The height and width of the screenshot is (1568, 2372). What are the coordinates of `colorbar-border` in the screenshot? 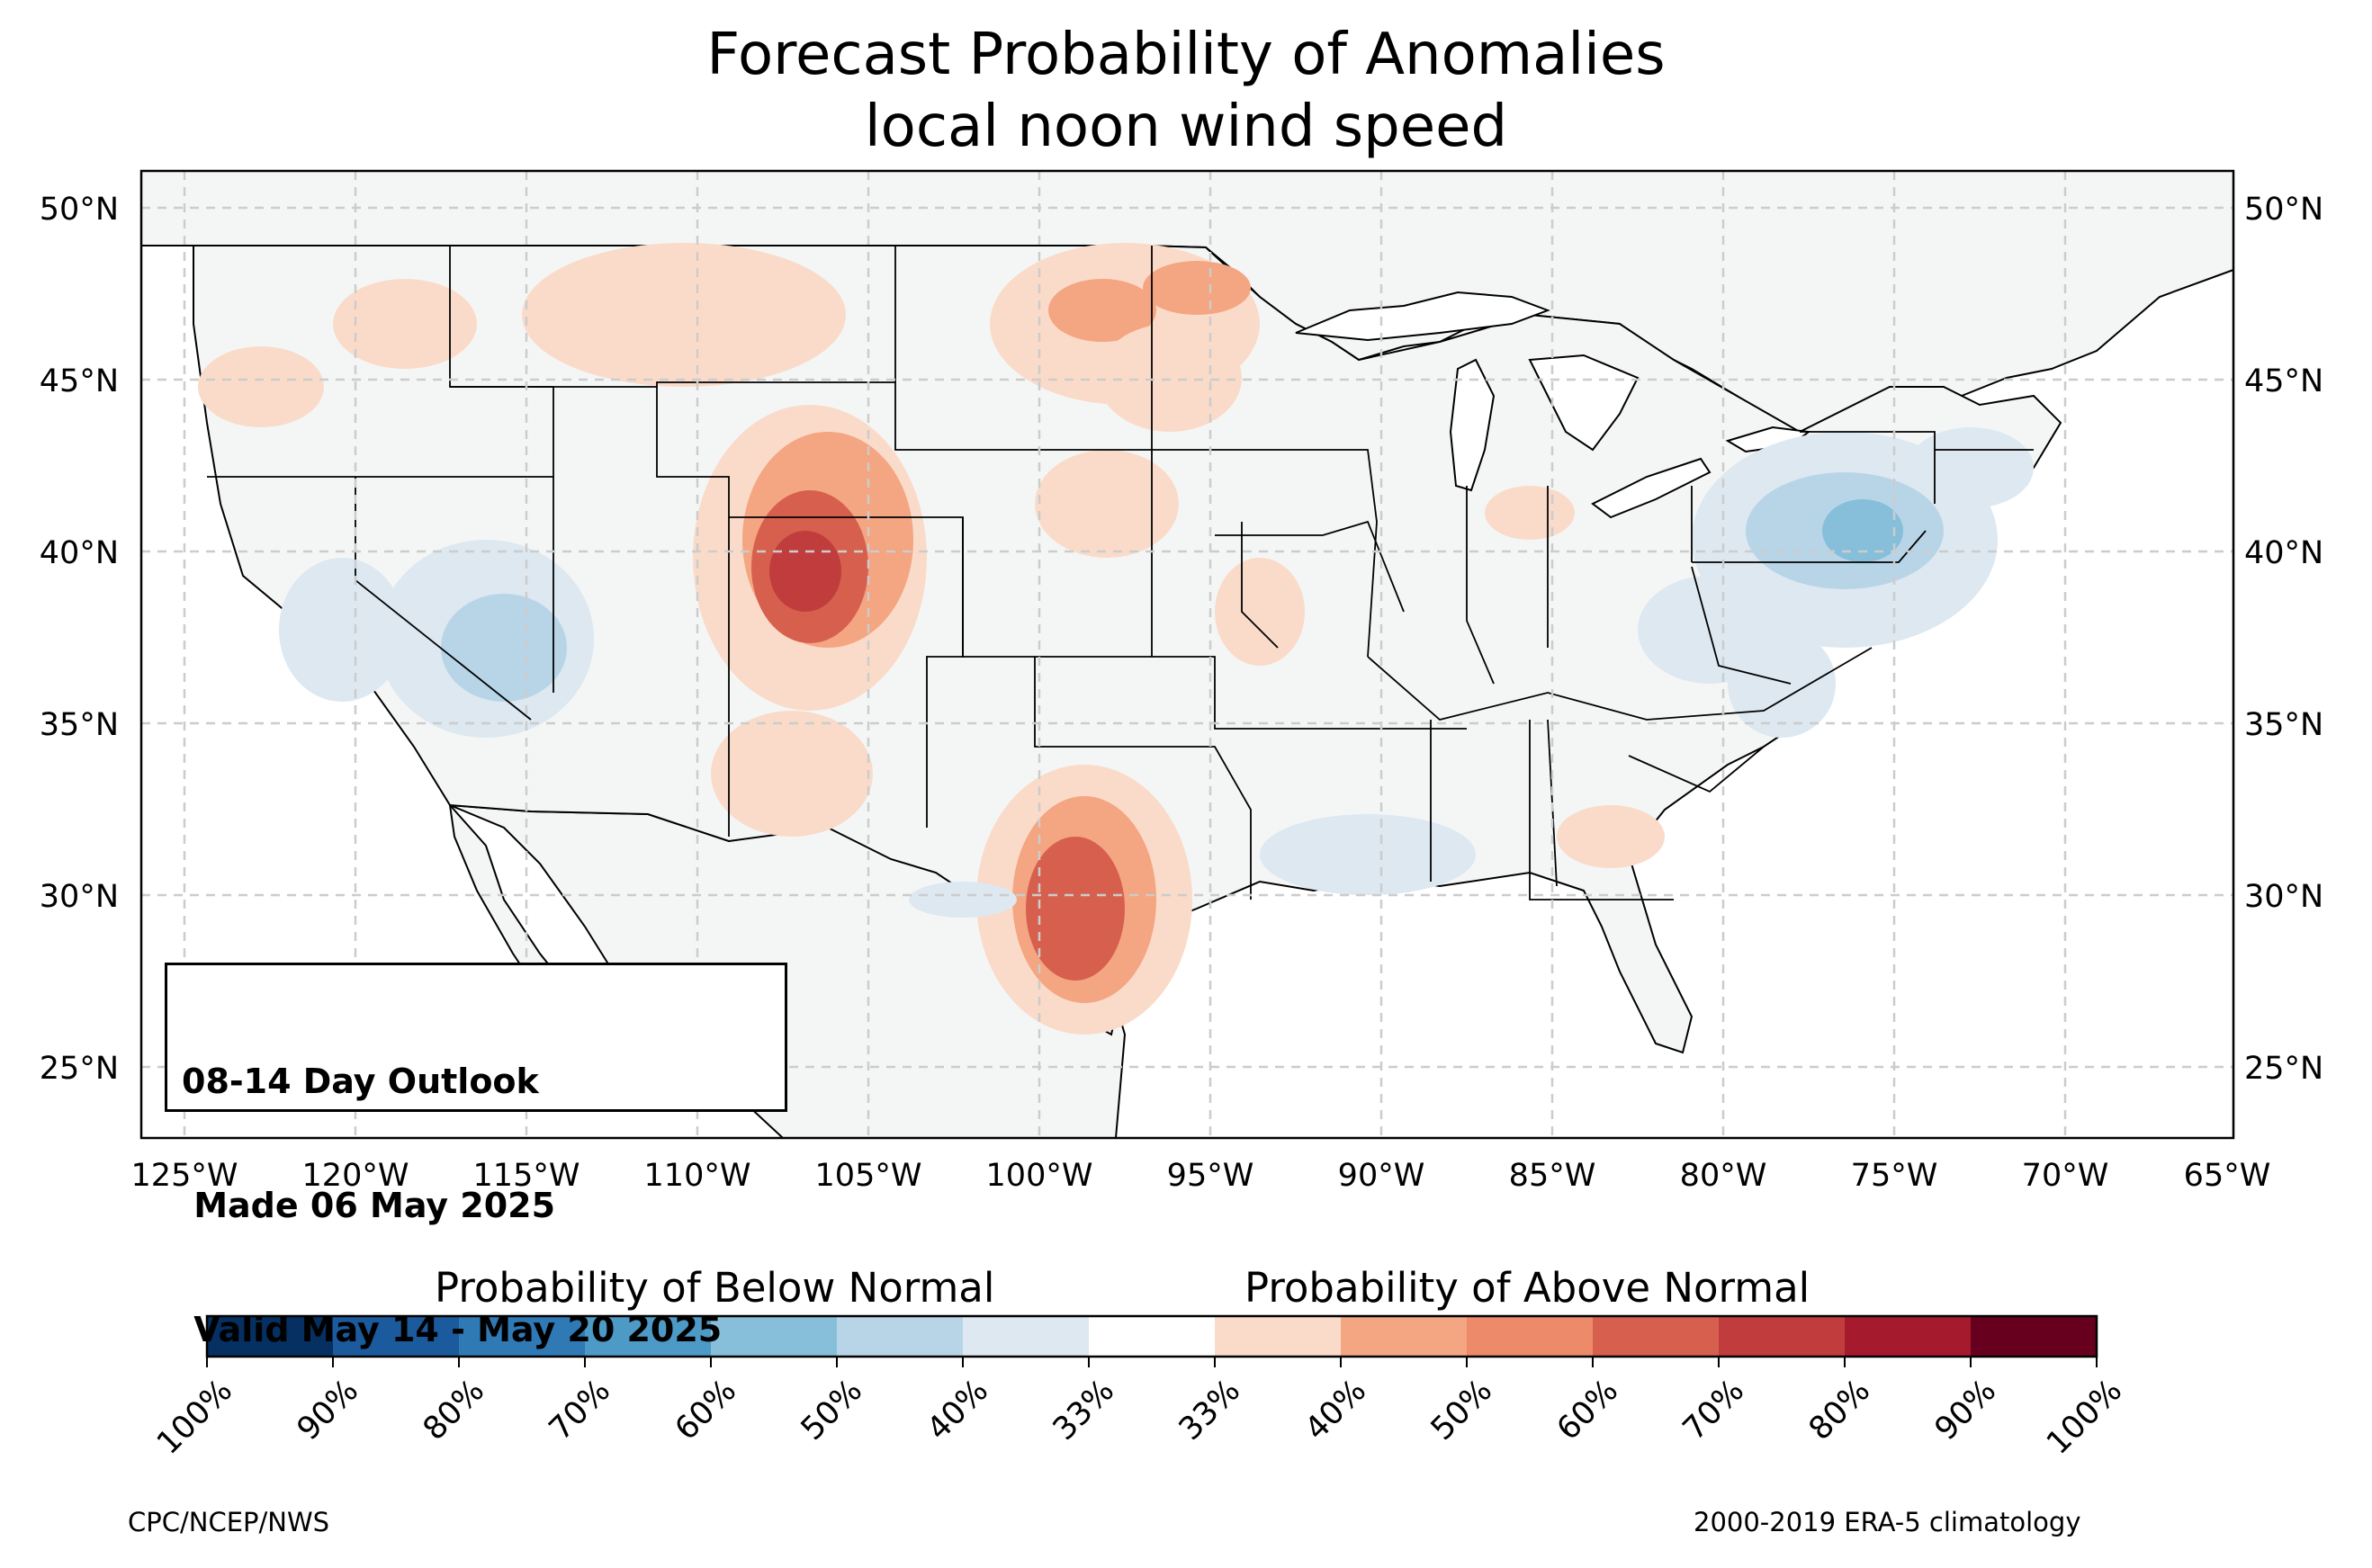 It's located at (1151, 1336).